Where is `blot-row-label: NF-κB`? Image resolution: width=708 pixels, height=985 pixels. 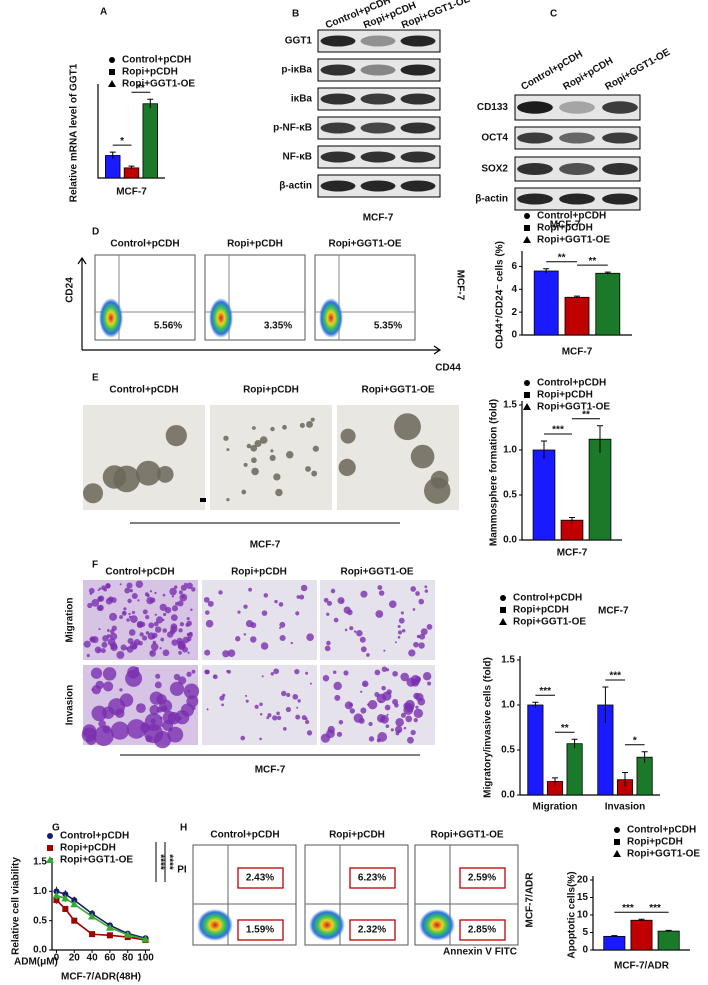
blot-row-label: NF-κB is located at coordinates (297, 157).